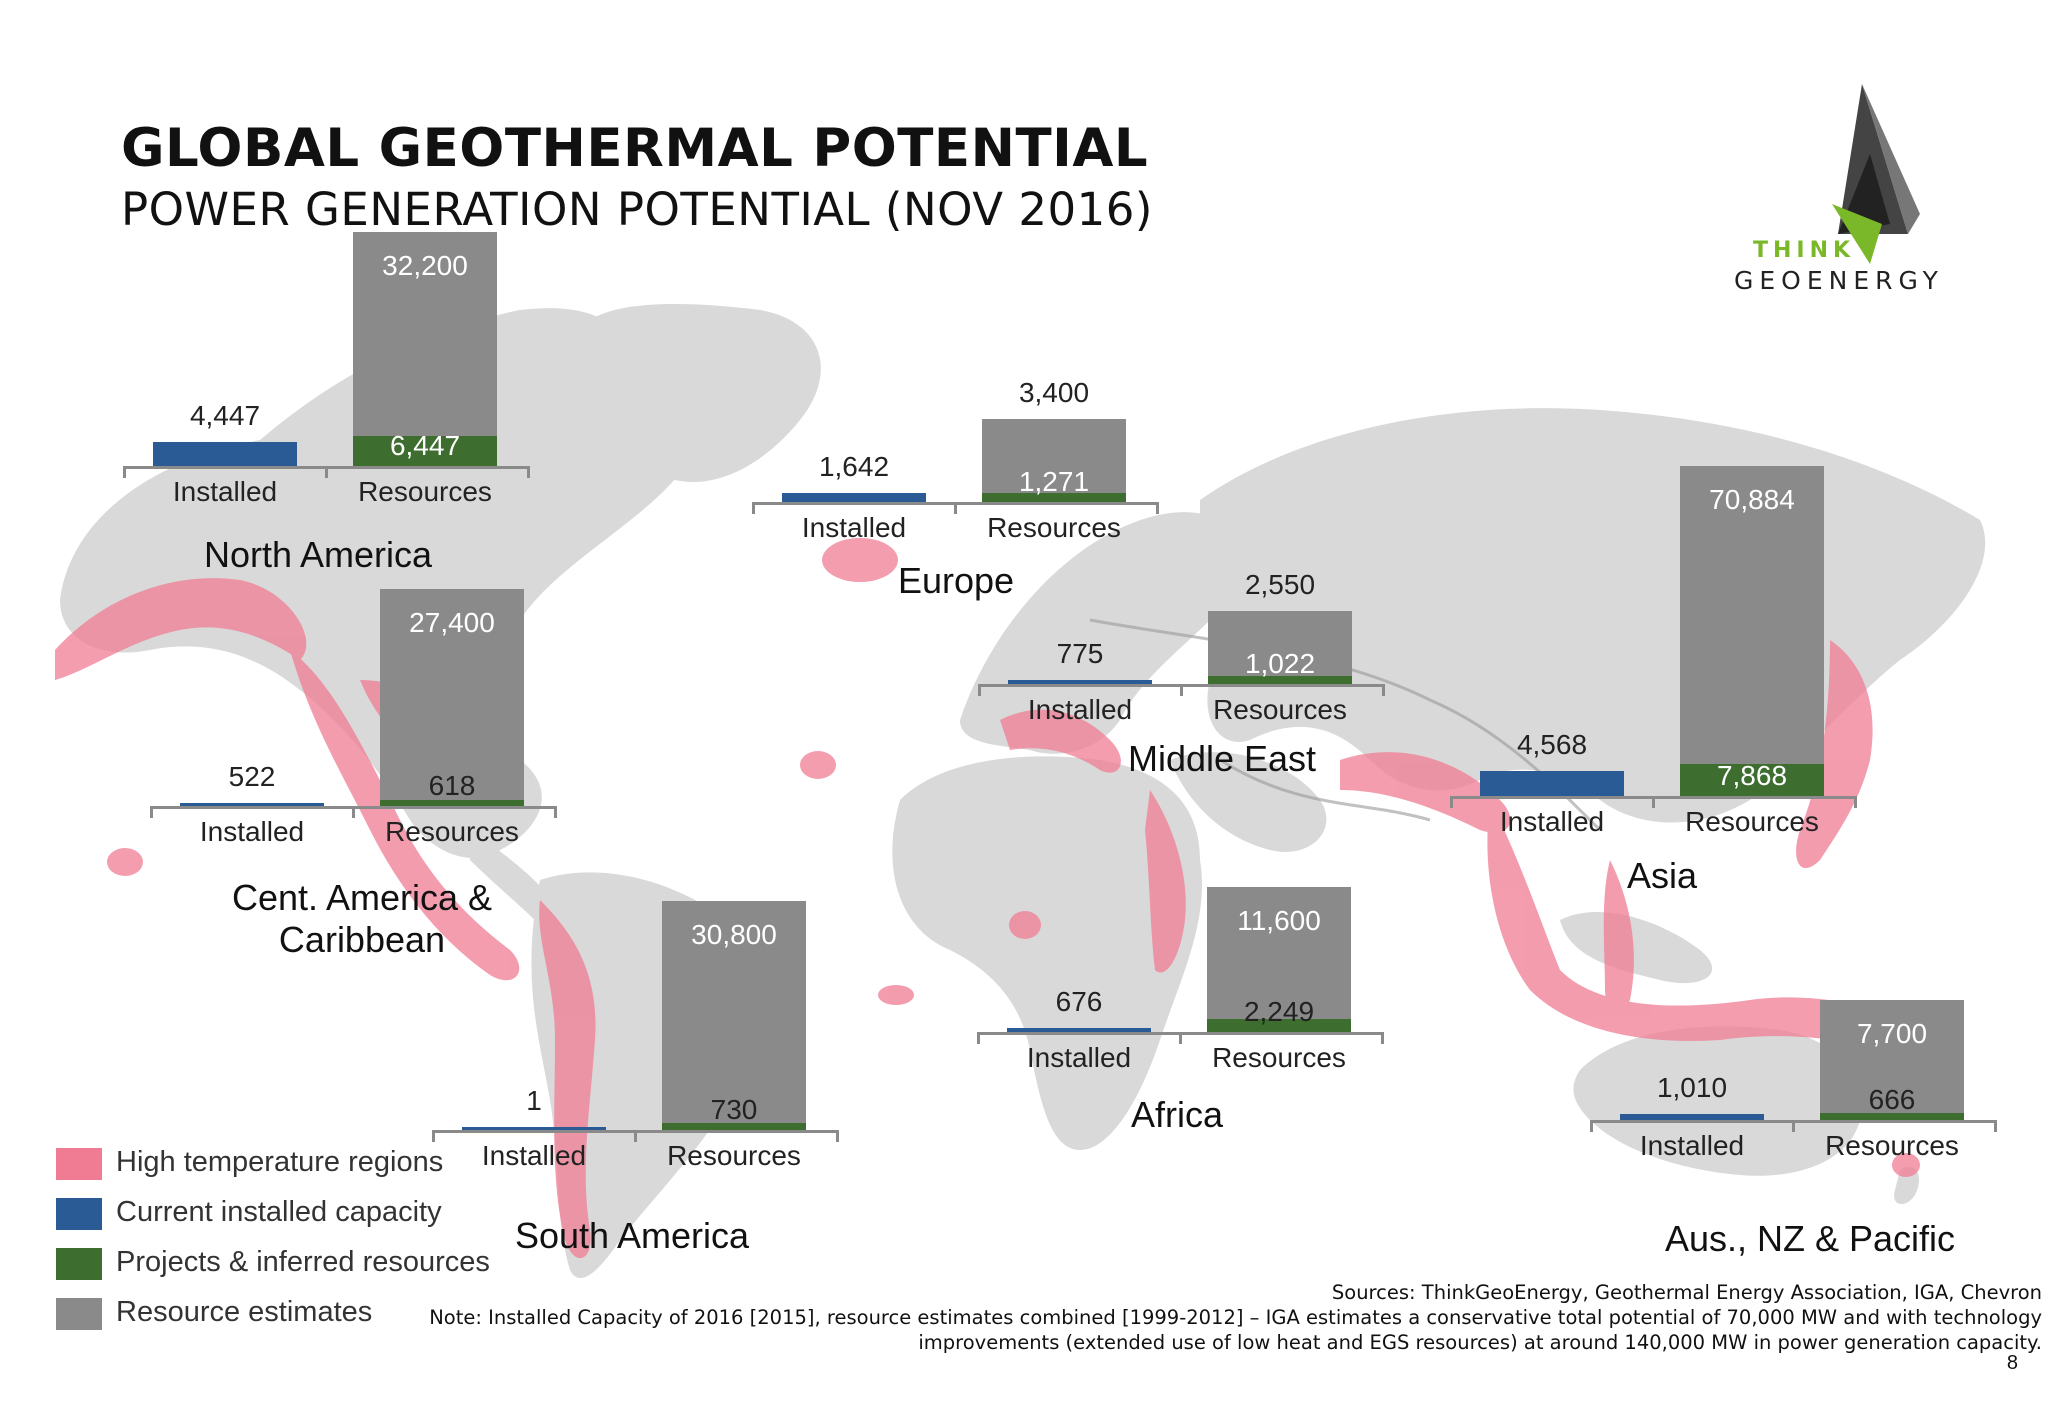 The height and width of the screenshot is (1418, 2048). Describe the element at coordinates (1892, 1060) in the screenshot. I see `bar-estimates-aus-nz-pacific` at that location.